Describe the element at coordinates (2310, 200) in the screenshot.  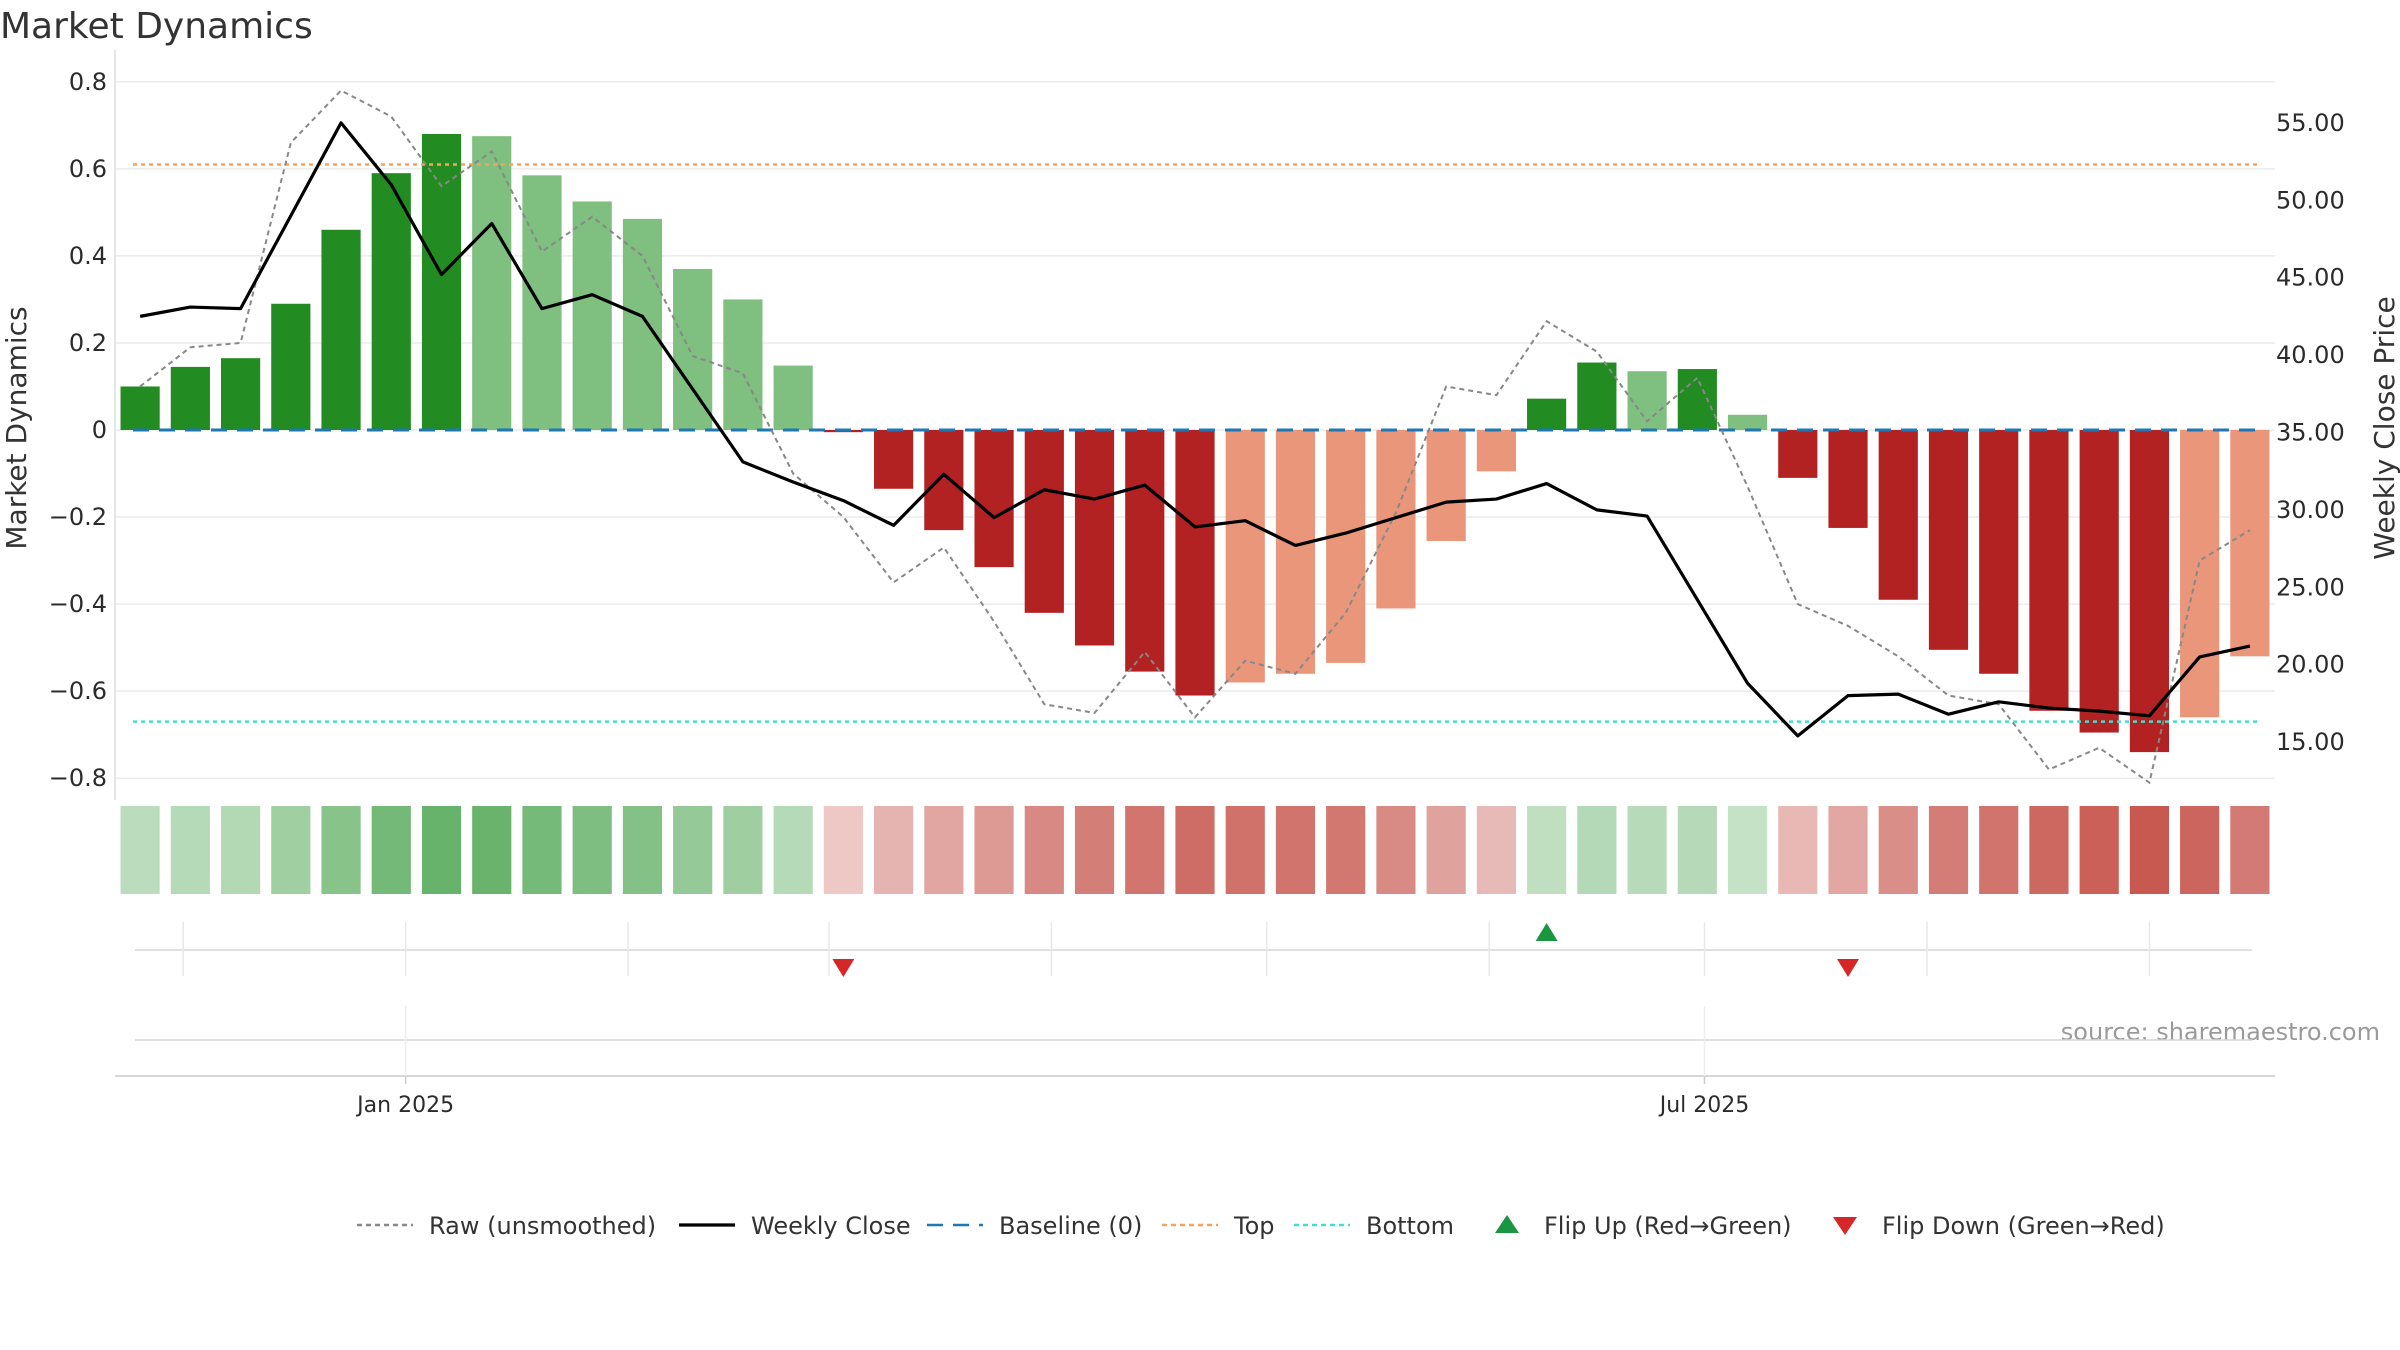
I see `right-tick-label: 50.00` at that location.